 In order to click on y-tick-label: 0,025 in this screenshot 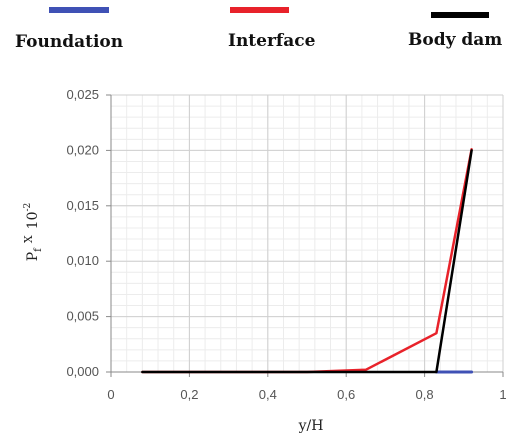, I will do `click(82, 94)`.